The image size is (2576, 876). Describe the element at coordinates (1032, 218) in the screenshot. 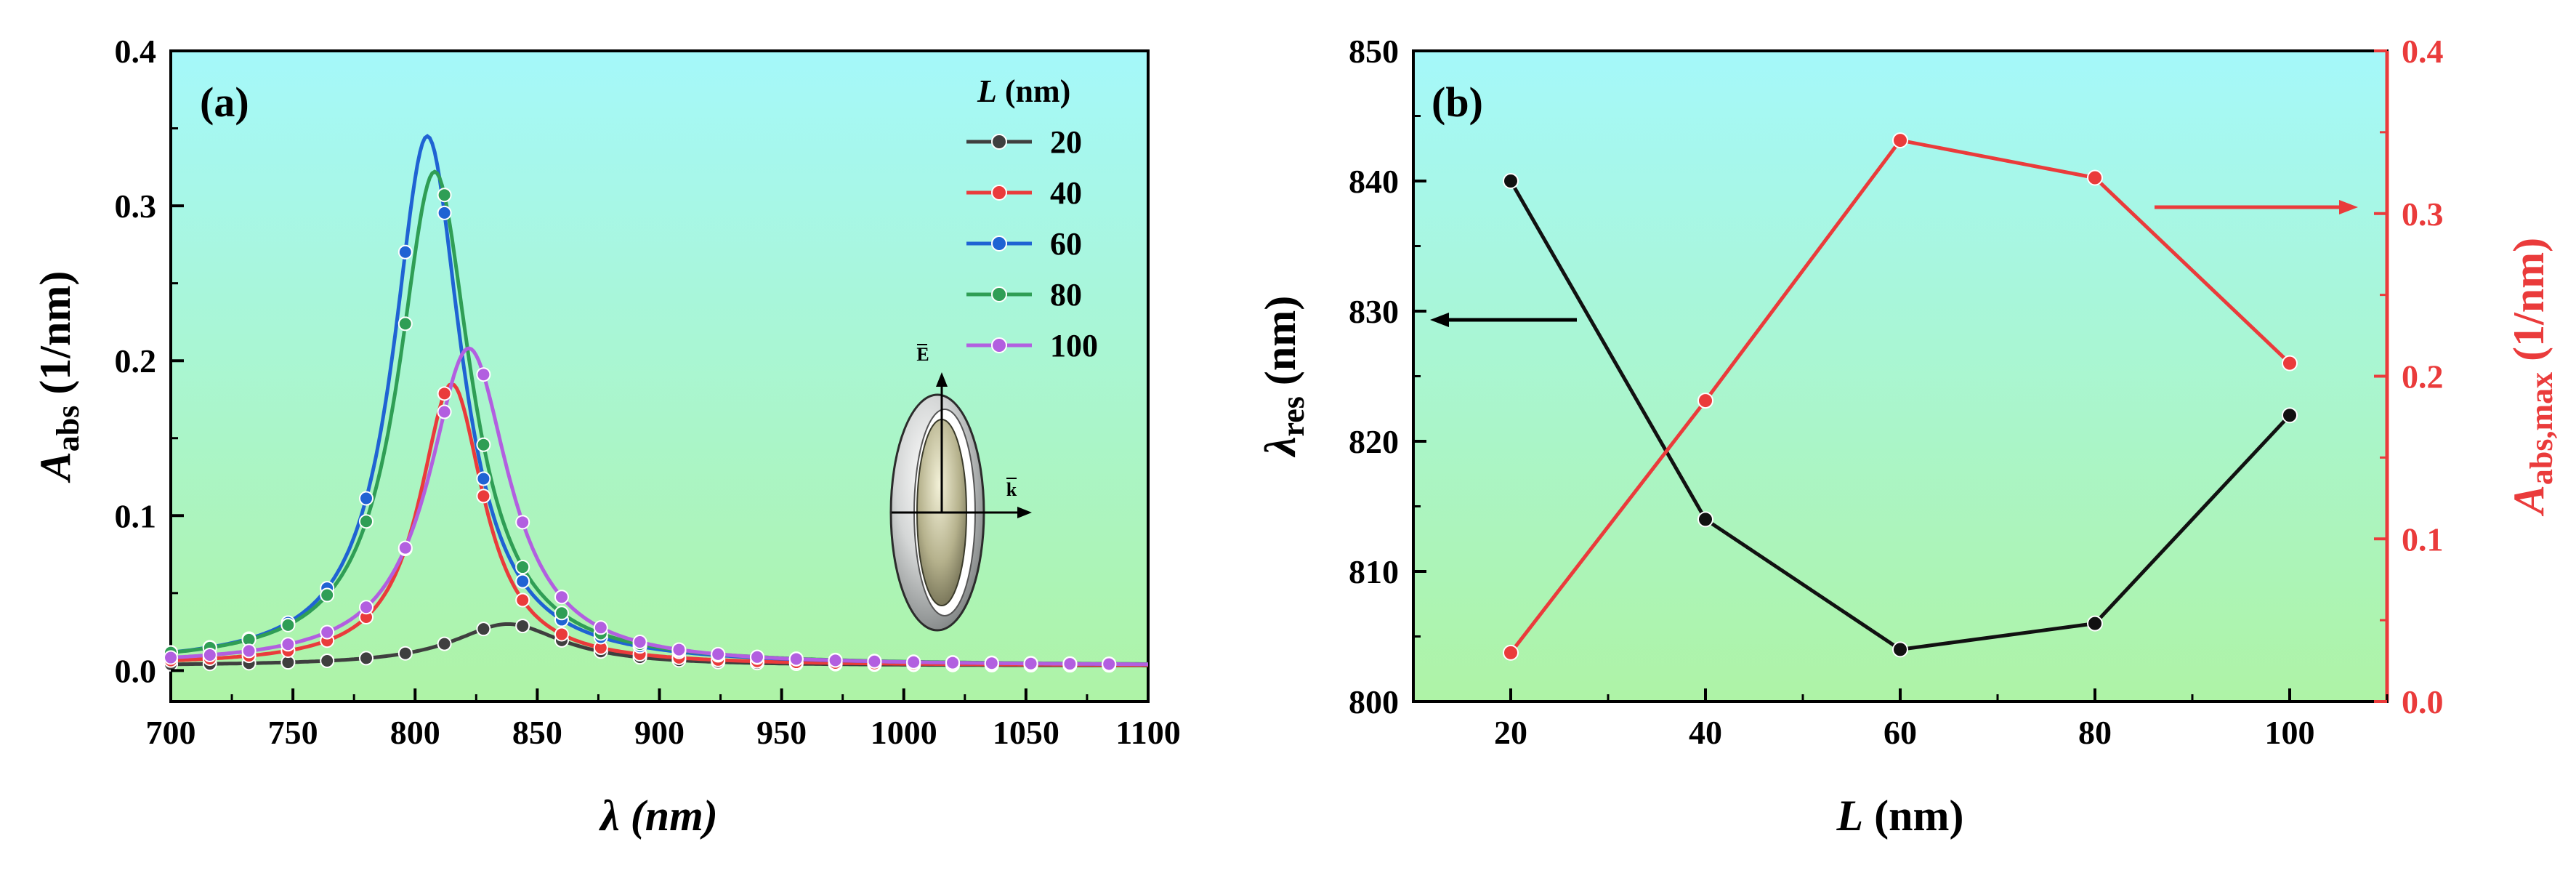

I see `panel-a-legend: L (nm) 20 40 60 80 100` at that location.